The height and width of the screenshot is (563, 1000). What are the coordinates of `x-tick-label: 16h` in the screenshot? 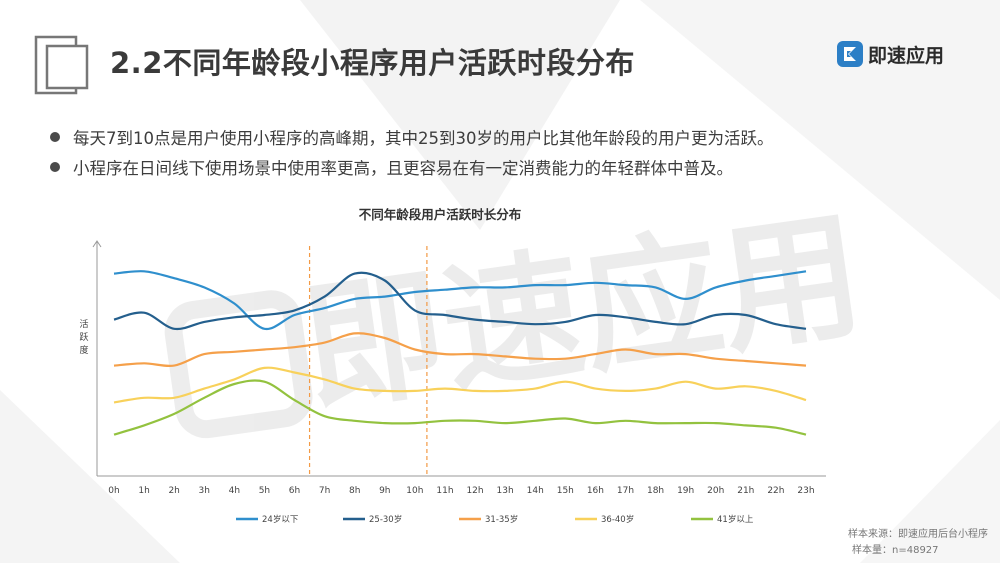 It's located at (595, 491).